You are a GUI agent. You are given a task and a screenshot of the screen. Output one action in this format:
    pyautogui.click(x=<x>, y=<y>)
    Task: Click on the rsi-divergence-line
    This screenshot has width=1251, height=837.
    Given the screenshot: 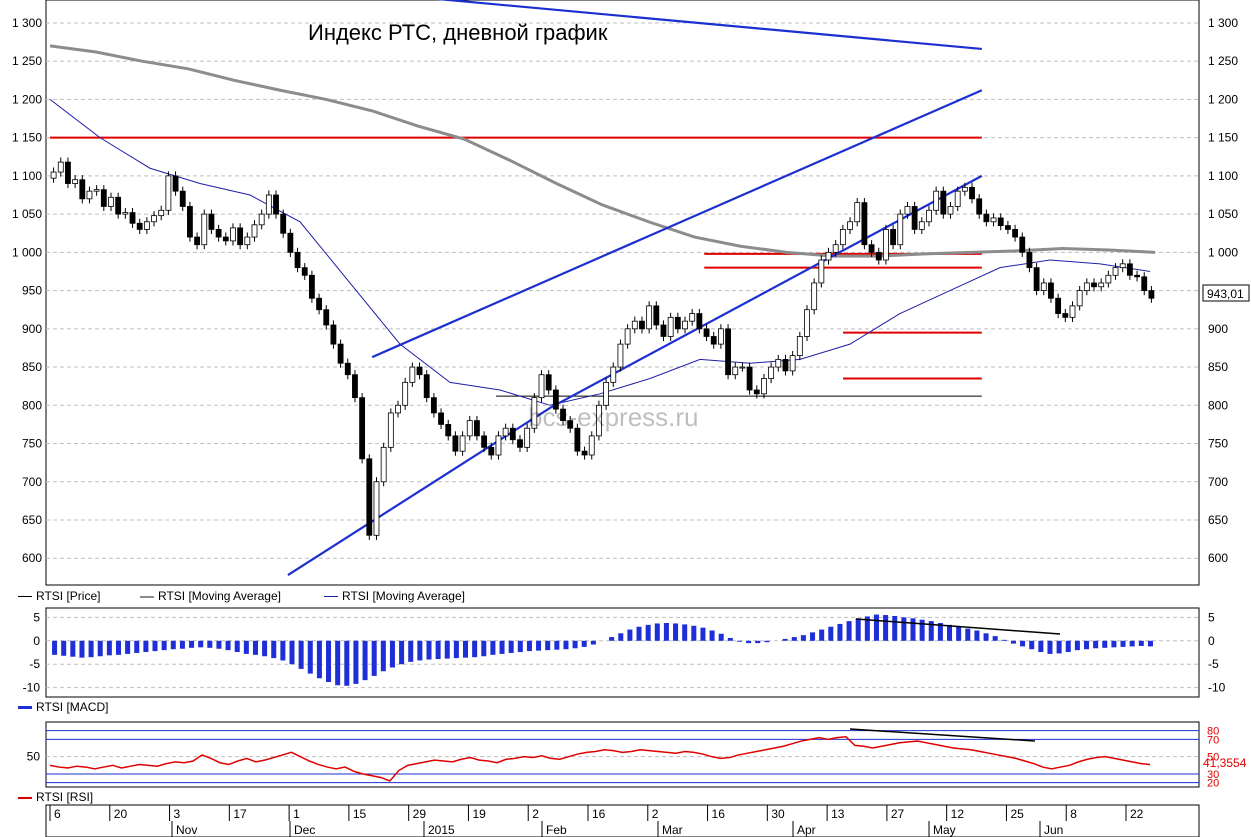 What is the action you would take?
    pyautogui.click(x=942, y=735)
    